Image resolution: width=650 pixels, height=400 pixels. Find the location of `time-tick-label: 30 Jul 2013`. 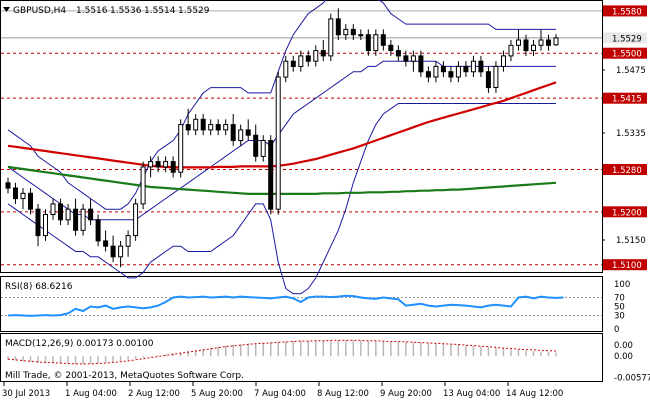

time-tick-label: 30 Jul 2013 is located at coordinates (26, 394).